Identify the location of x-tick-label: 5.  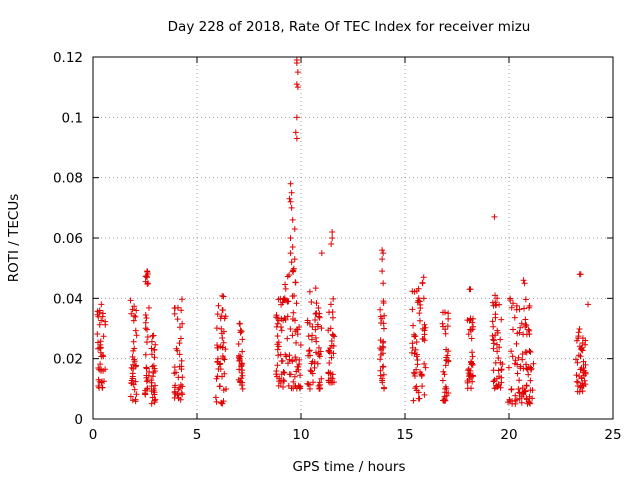
(197, 435).